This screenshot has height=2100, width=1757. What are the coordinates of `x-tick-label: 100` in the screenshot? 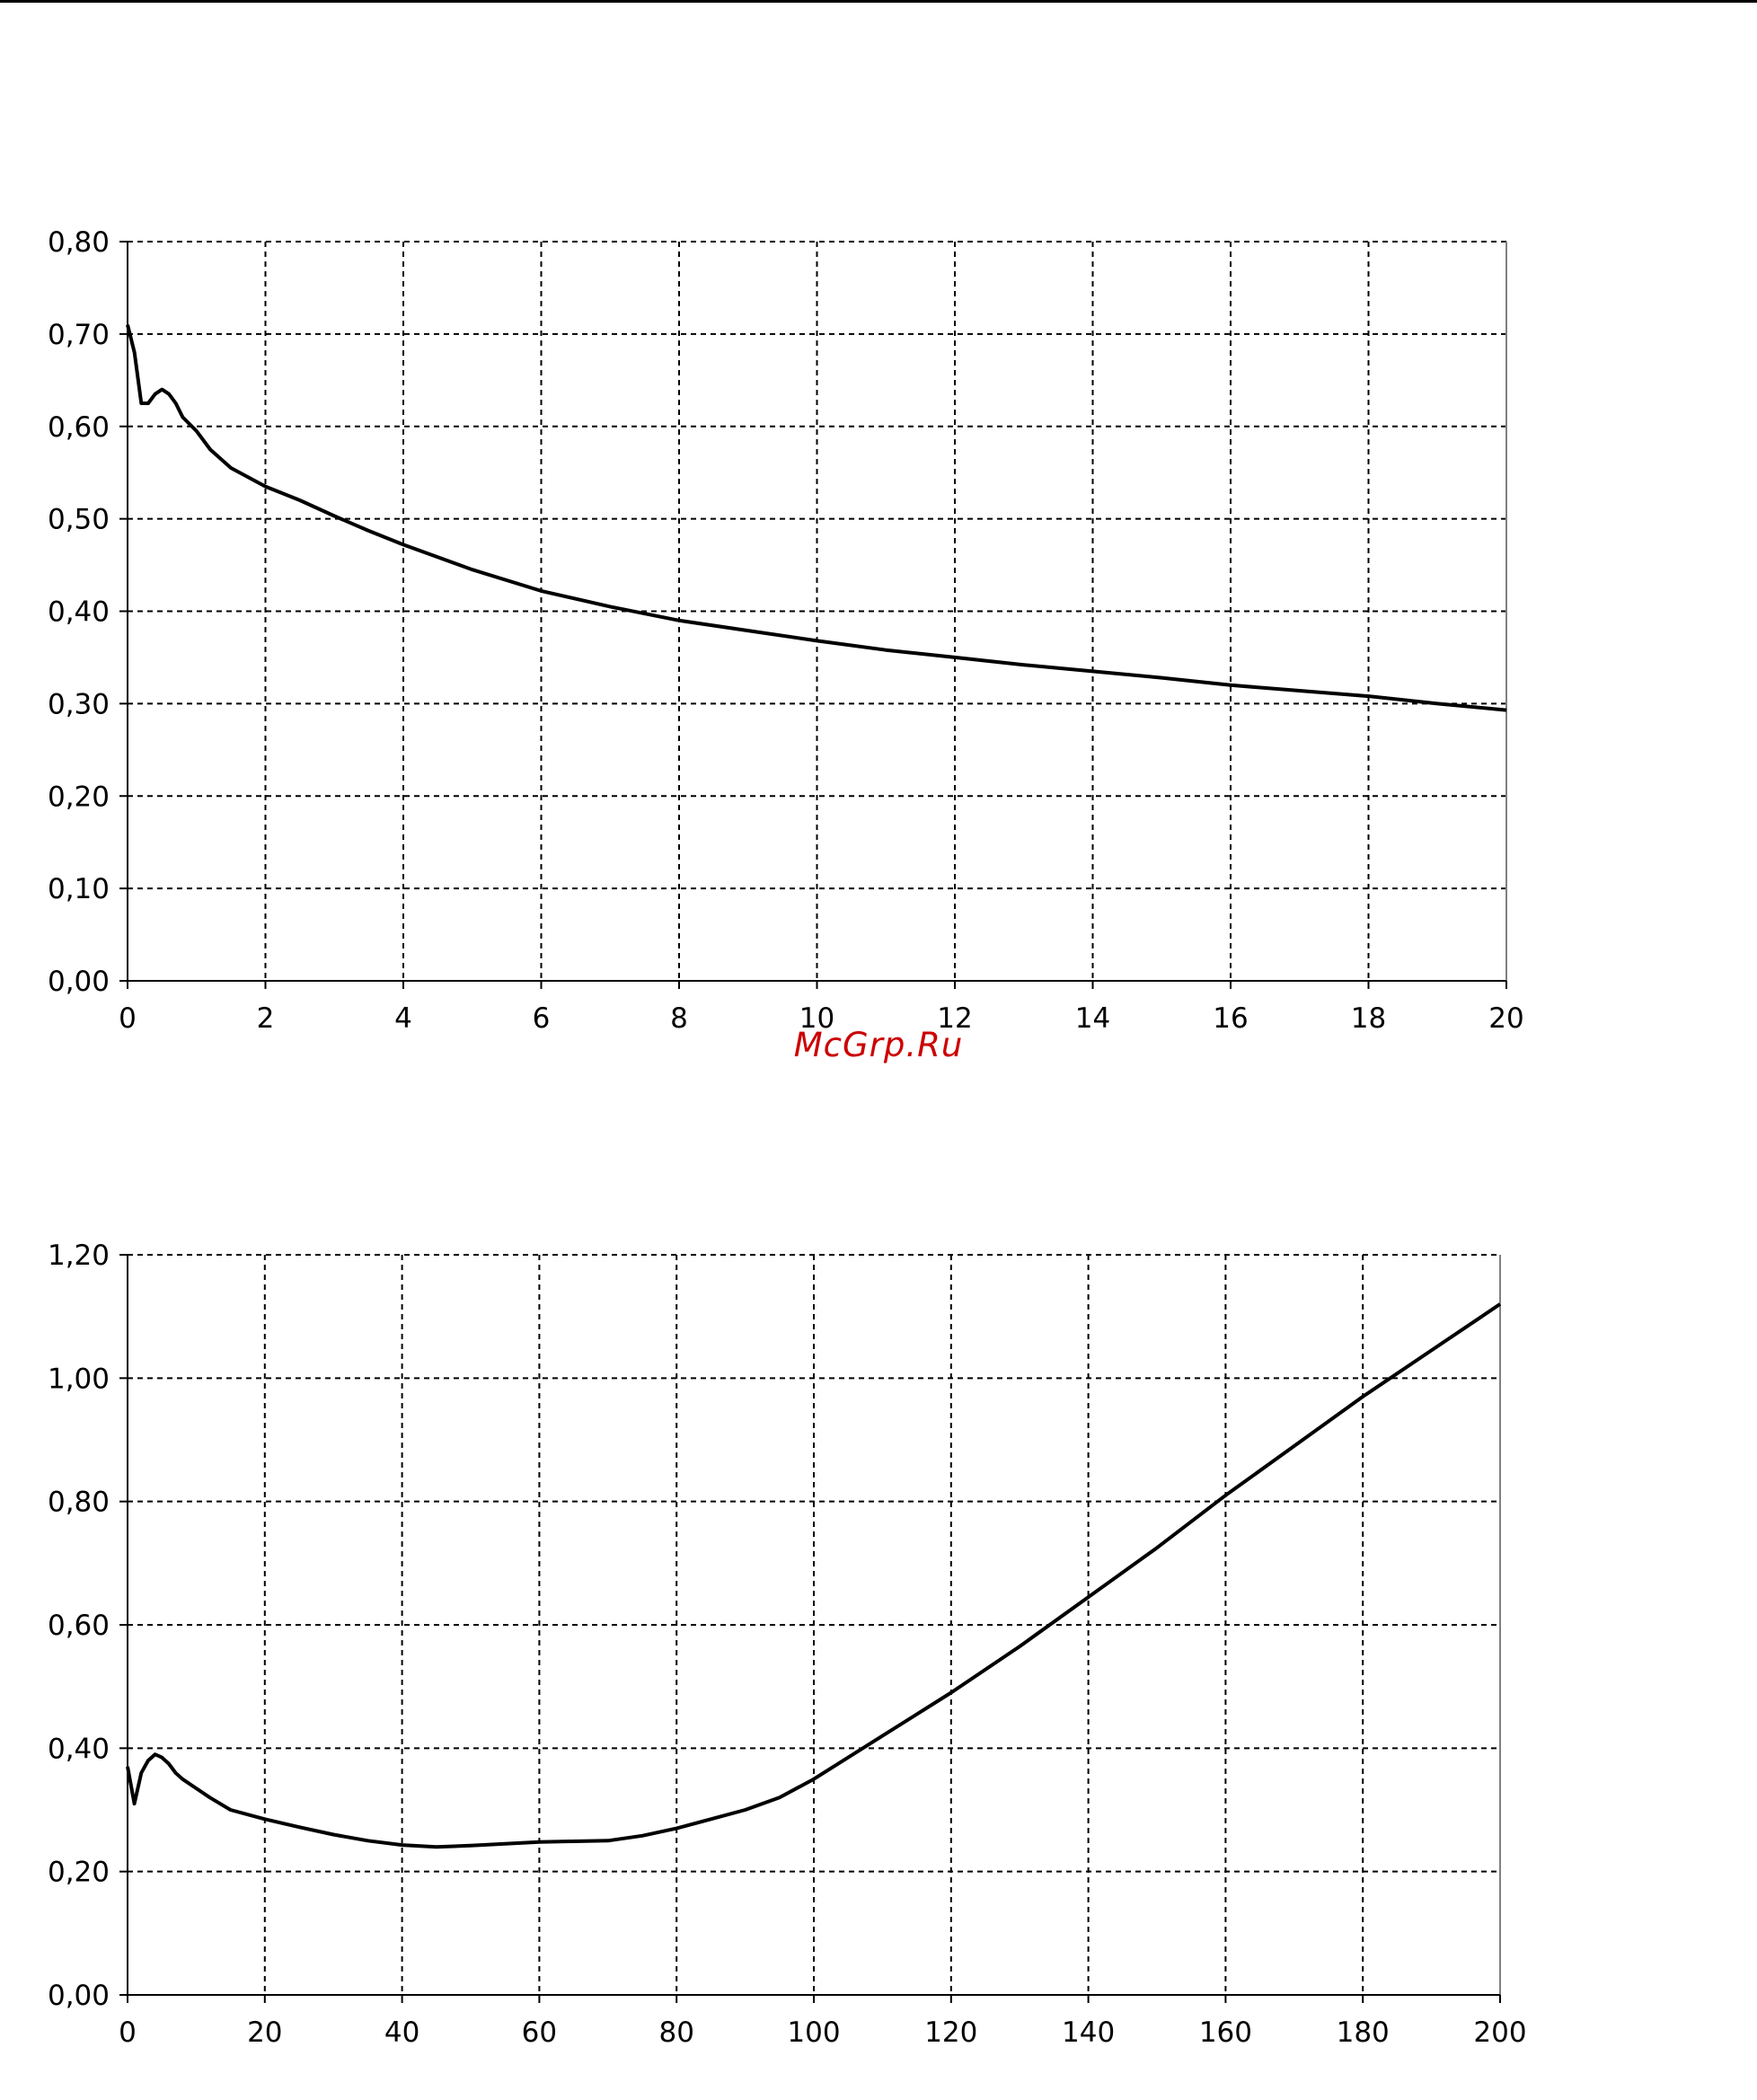 It's located at (813, 2032).